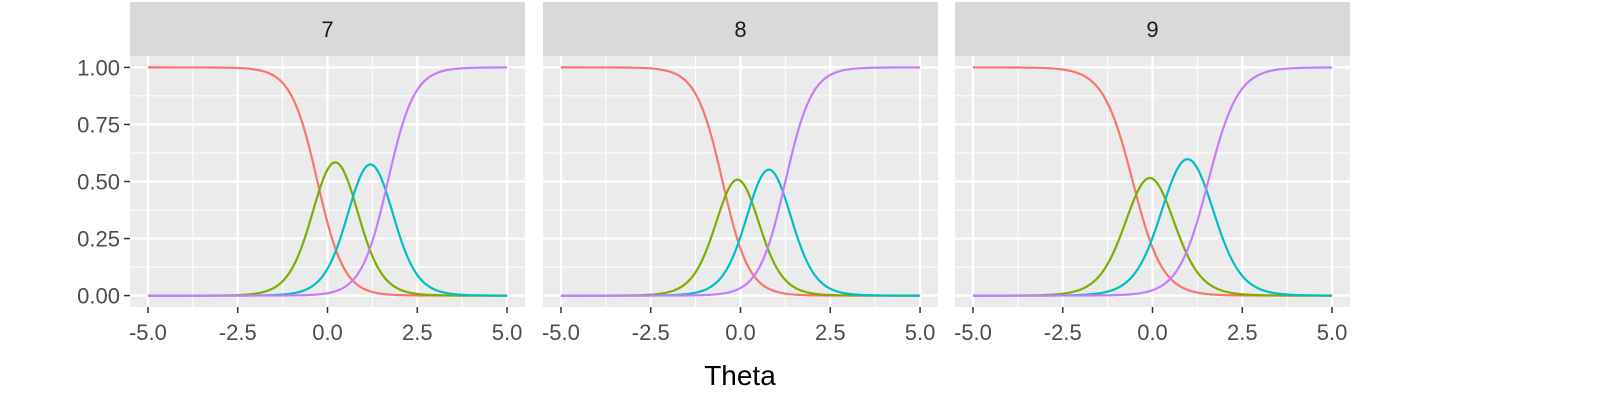 This screenshot has width=1600, height=400. I want to click on x-axis-title: Theta, so click(740, 375).